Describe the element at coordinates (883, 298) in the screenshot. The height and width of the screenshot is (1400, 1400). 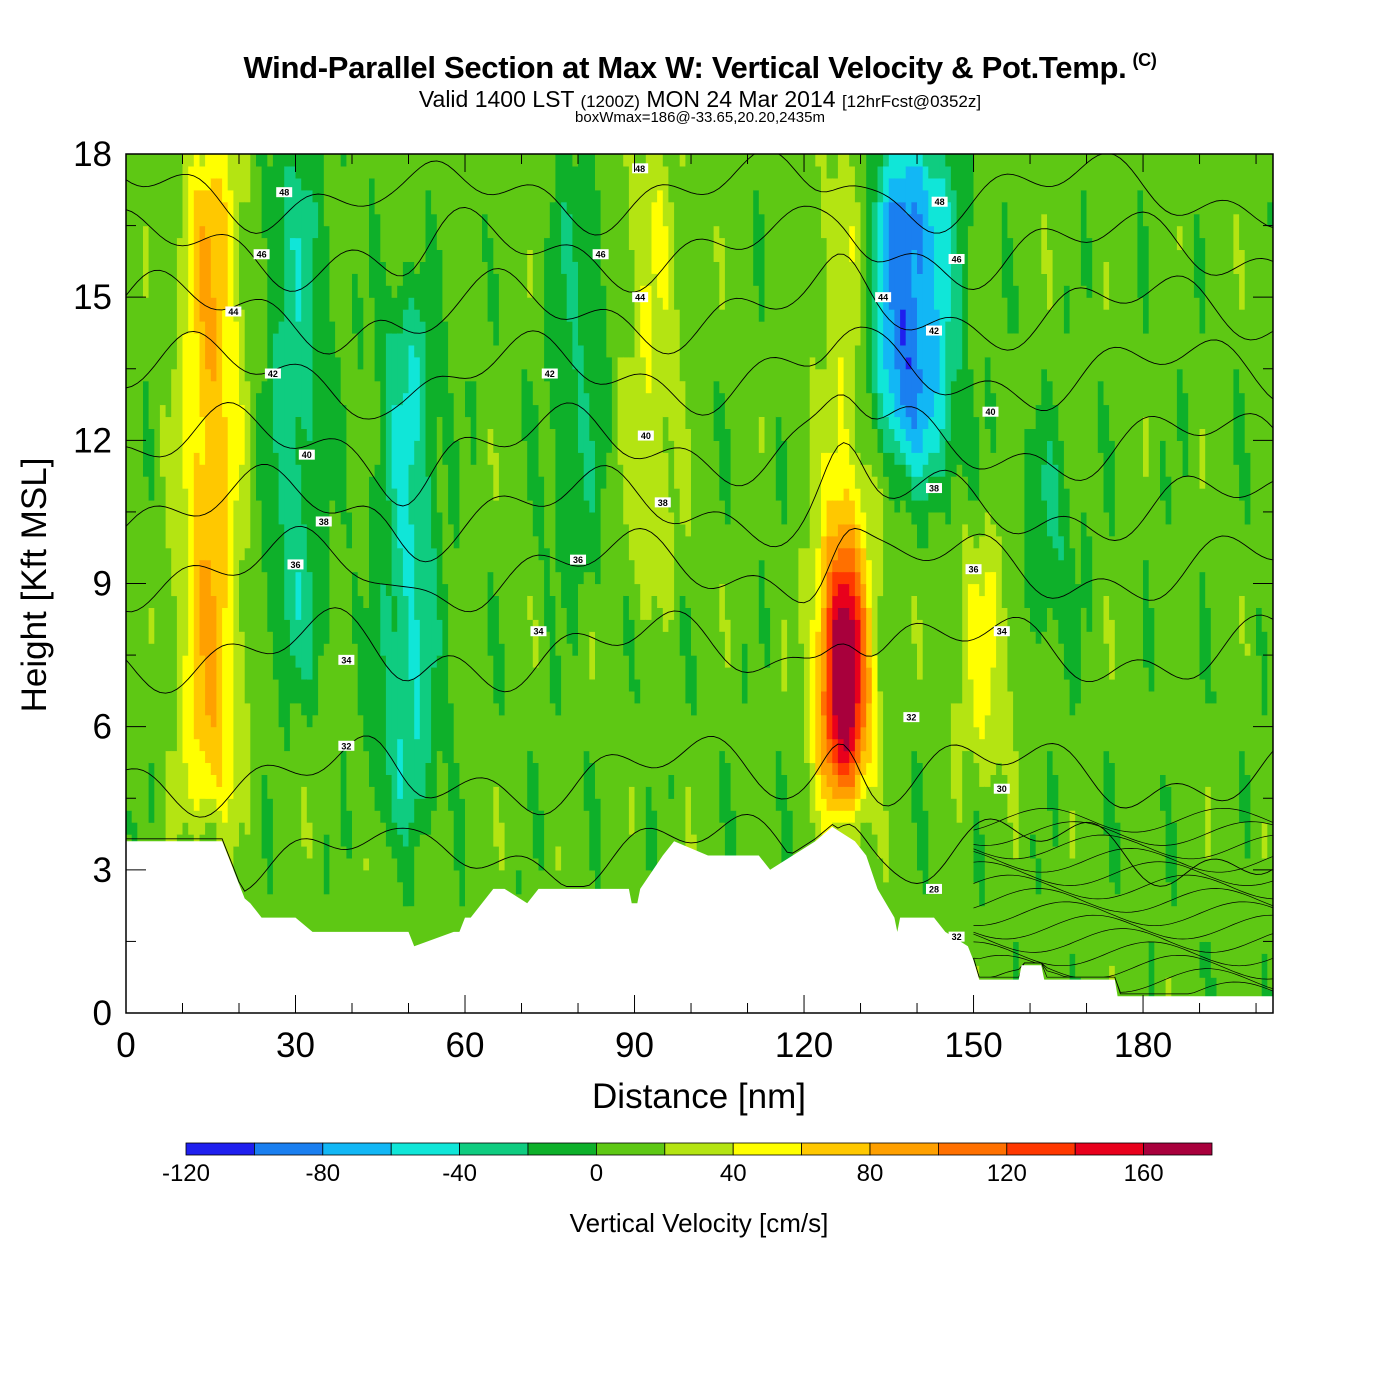
I see `svg-text: 44` at that location.